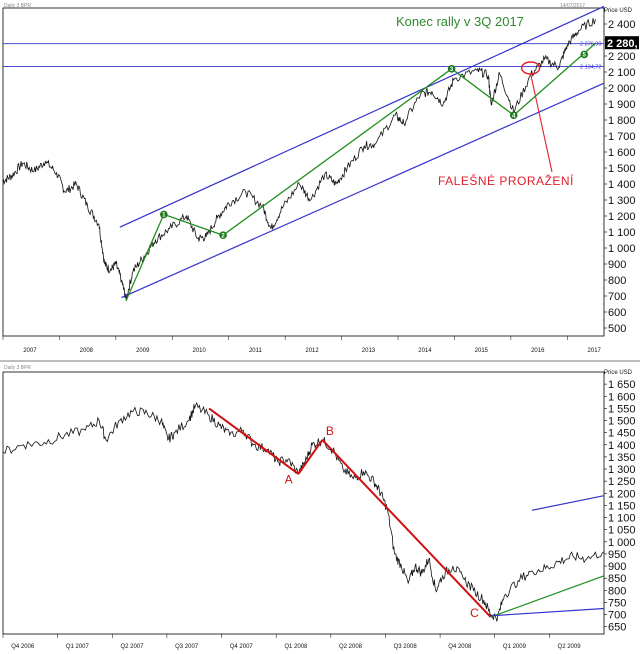 This screenshot has width=640, height=654. I want to click on bottom-y-tick-label: 1 250, so click(622, 482).